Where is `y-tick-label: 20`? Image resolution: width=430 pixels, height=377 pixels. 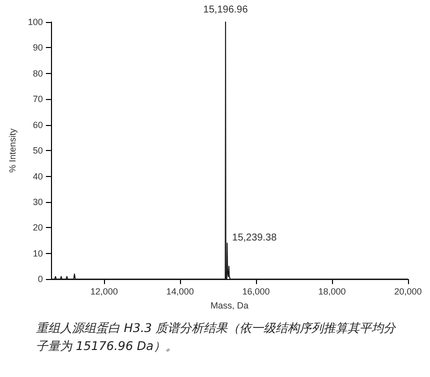 y-tick-label: 20 is located at coordinates (37, 227).